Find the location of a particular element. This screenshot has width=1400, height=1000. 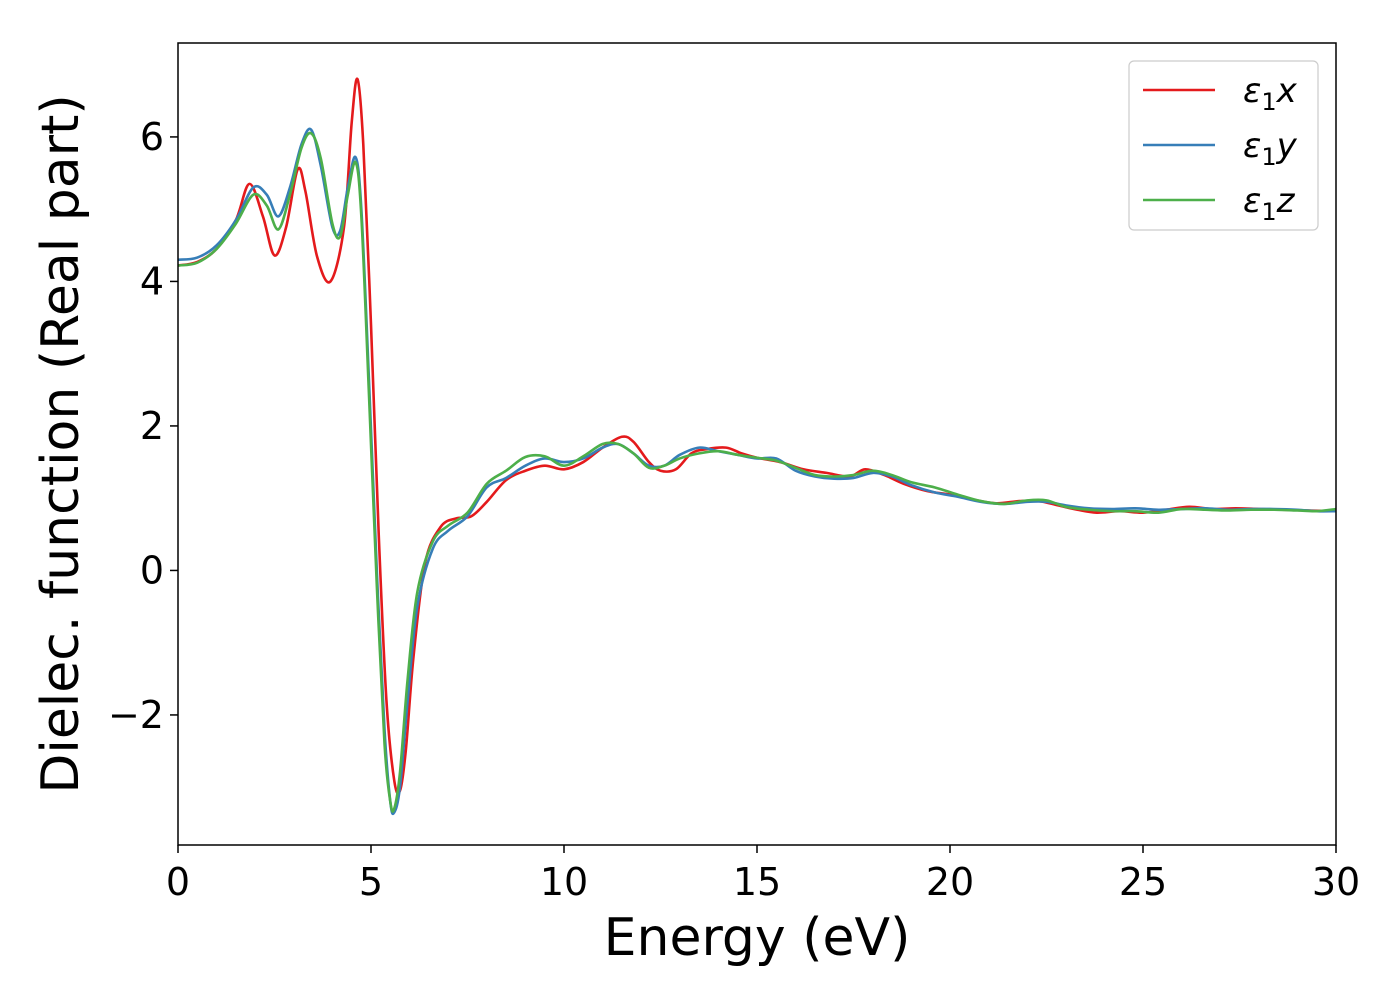

y-tick-label: 0 is located at coordinates (152, 570).